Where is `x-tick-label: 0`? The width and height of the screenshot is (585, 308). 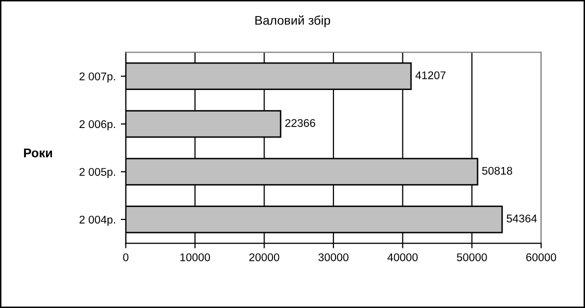 x-tick-label: 0 is located at coordinates (125, 257).